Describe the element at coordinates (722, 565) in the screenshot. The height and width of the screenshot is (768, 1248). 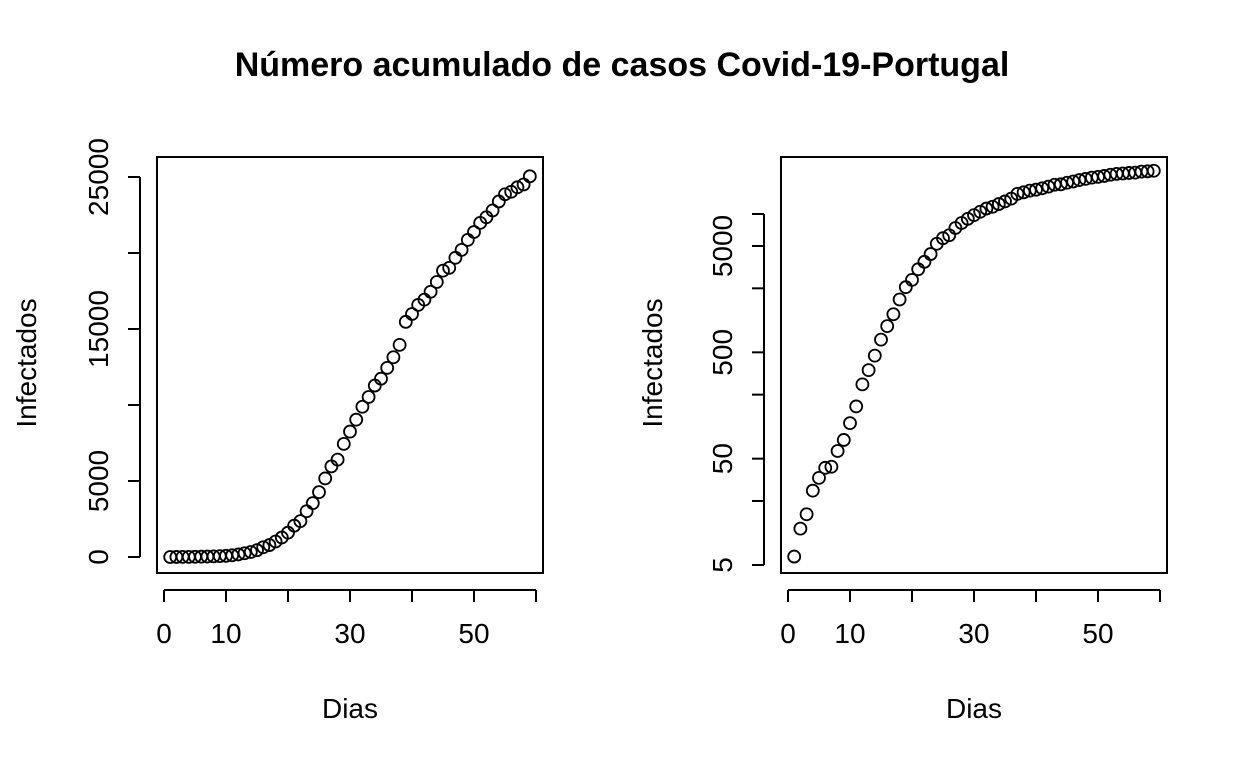
I see `y-tick-label: 5` at that location.